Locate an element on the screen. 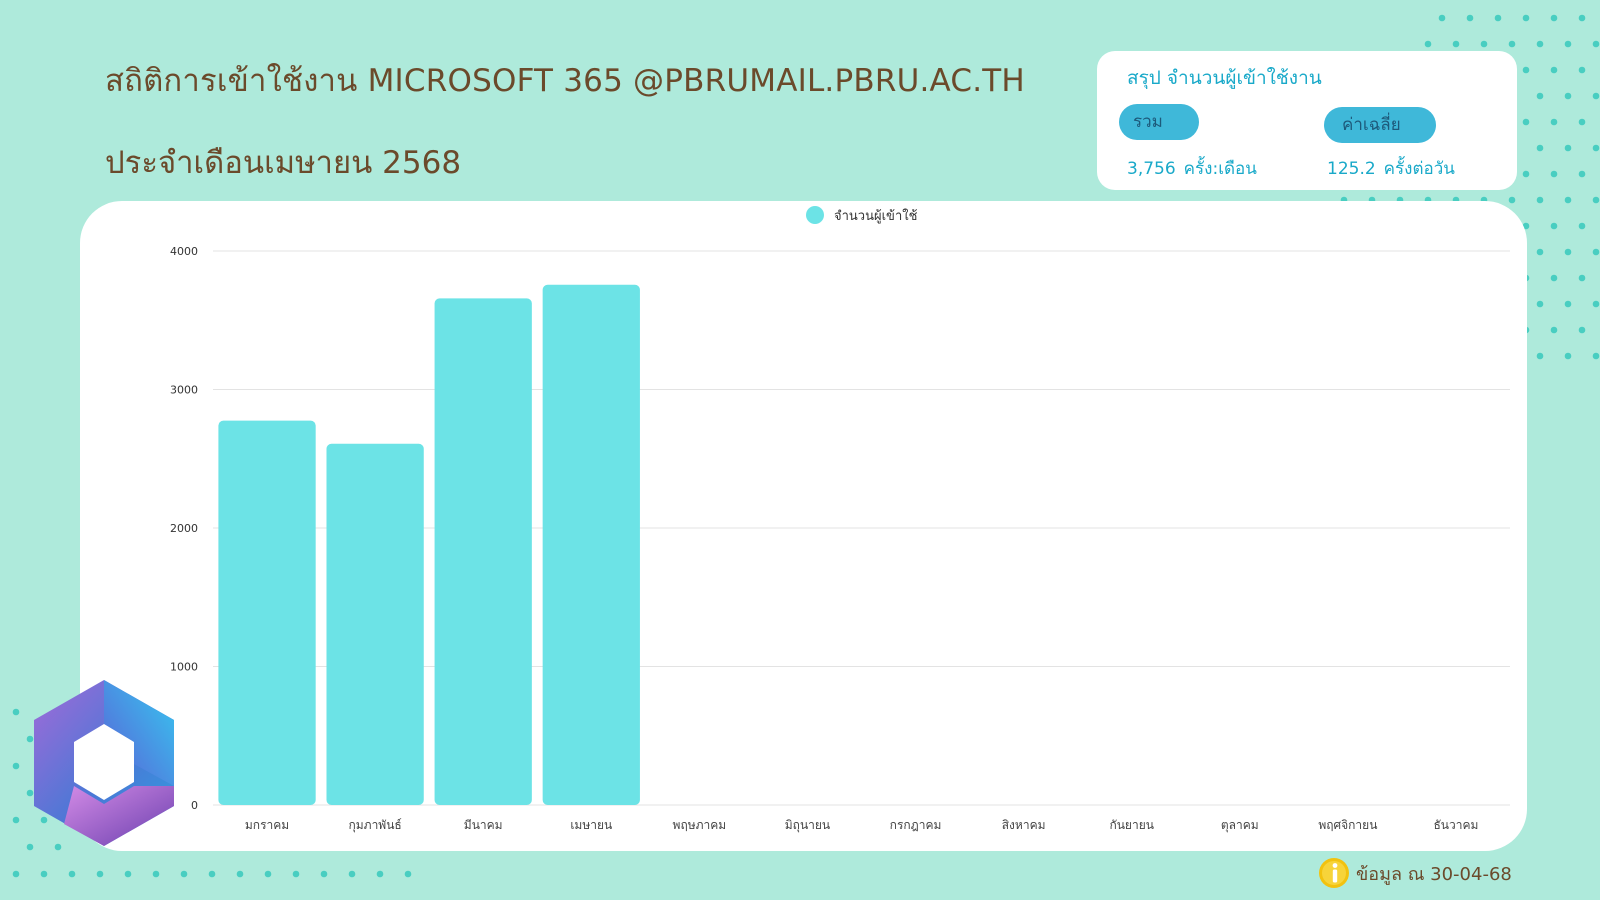 The height and width of the screenshot is (900, 1600). x-tick-label: มิถุนายน is located at coordinates (807, 825).